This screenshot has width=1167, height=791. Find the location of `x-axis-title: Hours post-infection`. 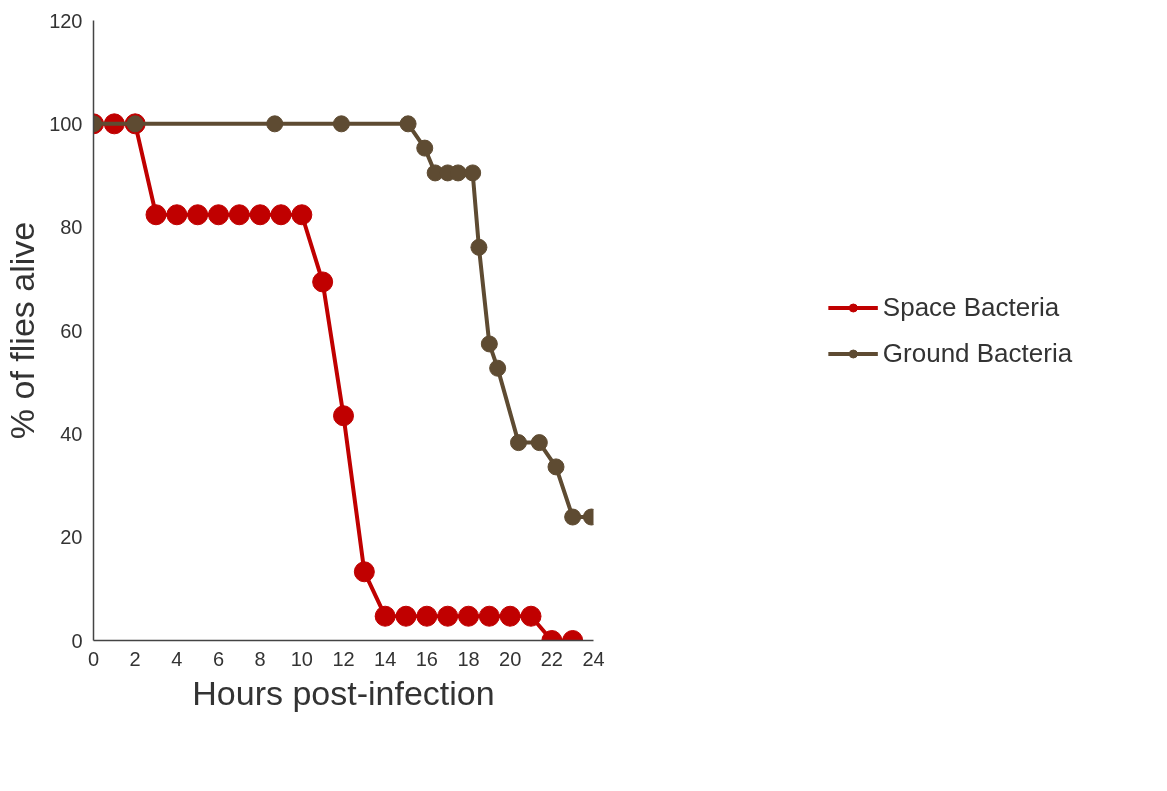

x-axis-title: Hours post-infection is located at coordinates (343, 692).